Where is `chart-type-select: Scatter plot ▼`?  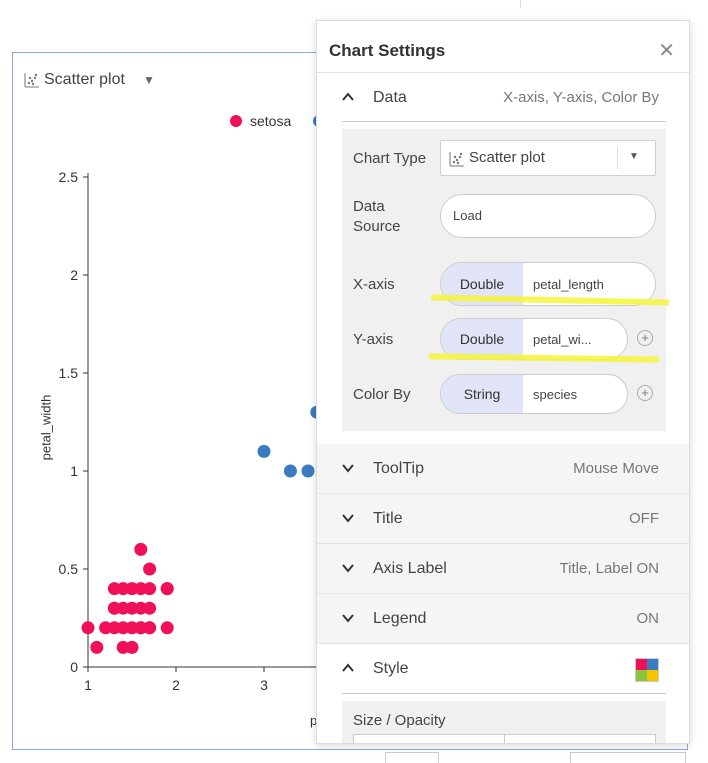 chart-type-select: Scatter plot ▼ is located at coordinates (548, 158).